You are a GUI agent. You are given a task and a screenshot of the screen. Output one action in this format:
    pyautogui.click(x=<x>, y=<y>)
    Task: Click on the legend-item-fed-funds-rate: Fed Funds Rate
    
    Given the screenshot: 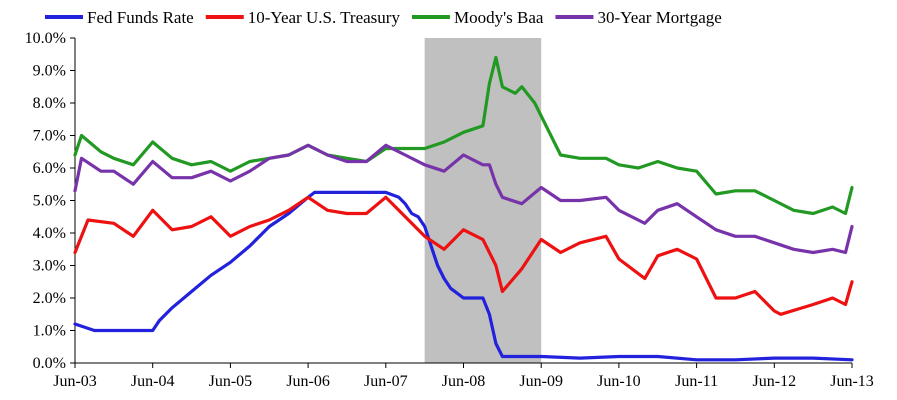 What is the action you would take?
    pyautogui.click(x=119, y=17)
    